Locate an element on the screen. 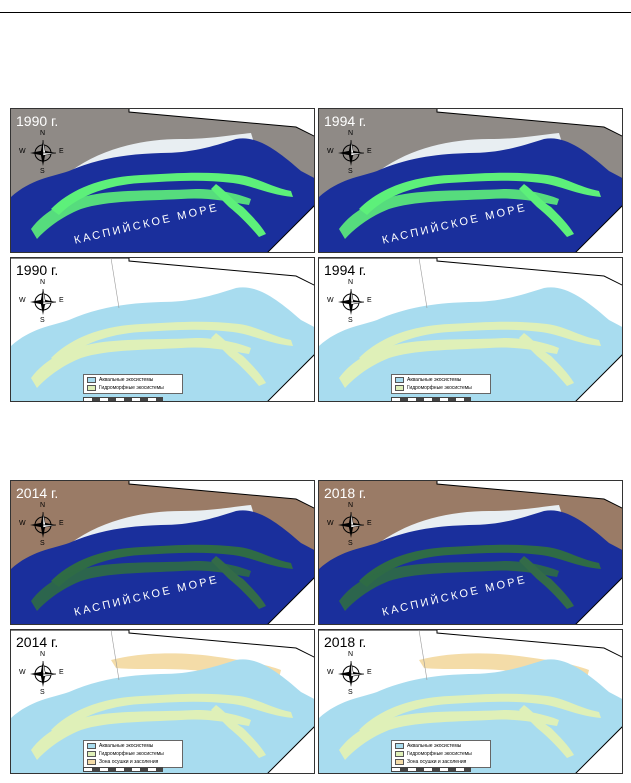 This screenshot has height=783, width=631. year-label: 2014 г. is located at coordinates (37, 493).